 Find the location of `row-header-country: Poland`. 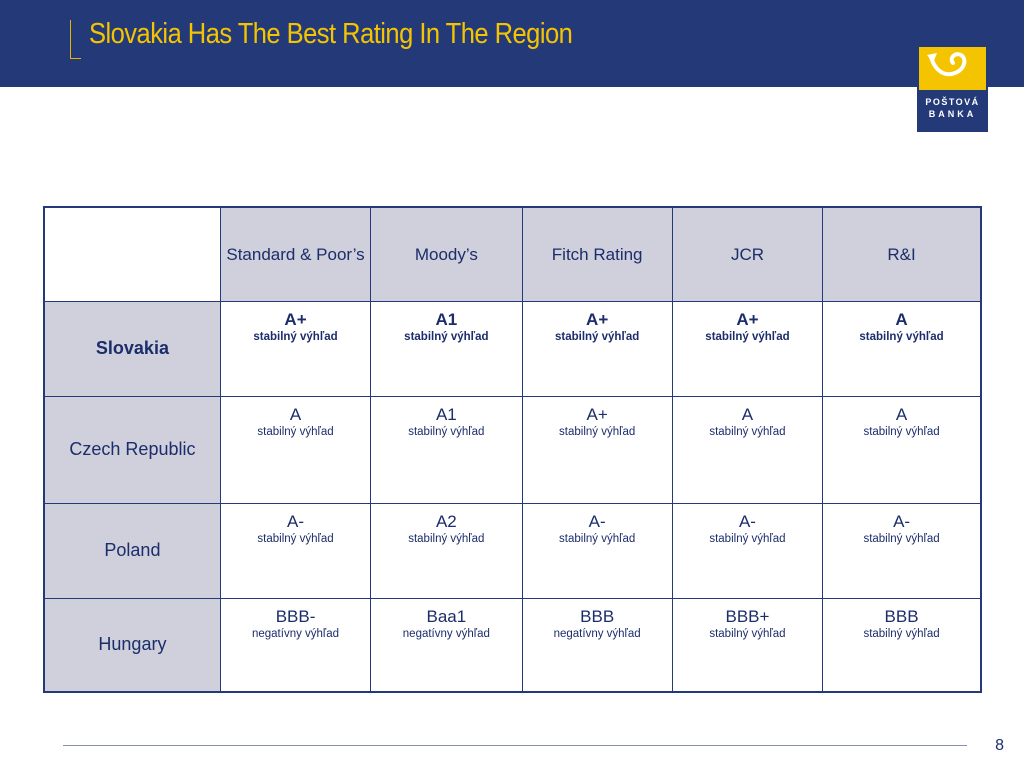

row-header-country: Poland is located at coordinates (132, 550).